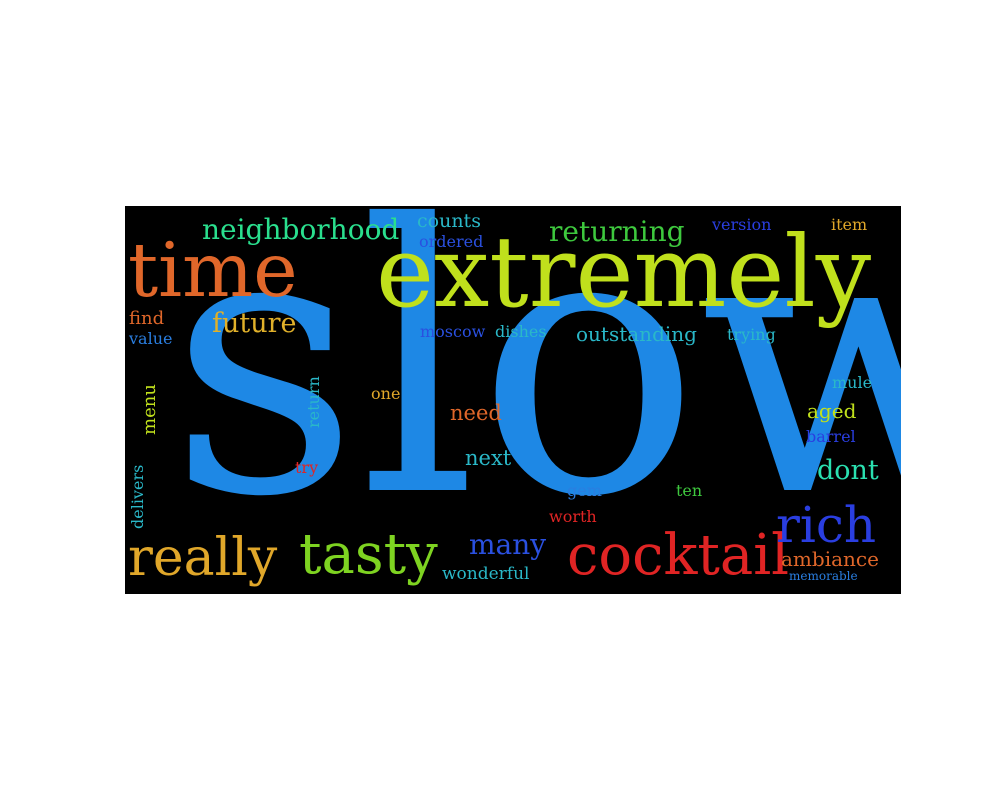 Image resolution: width=1000 pixels, height=800 pixels. What do you see at coordinates (689, 490) in the screenshot?
I see `word-ten: ten` at bounding box center [689, 490].